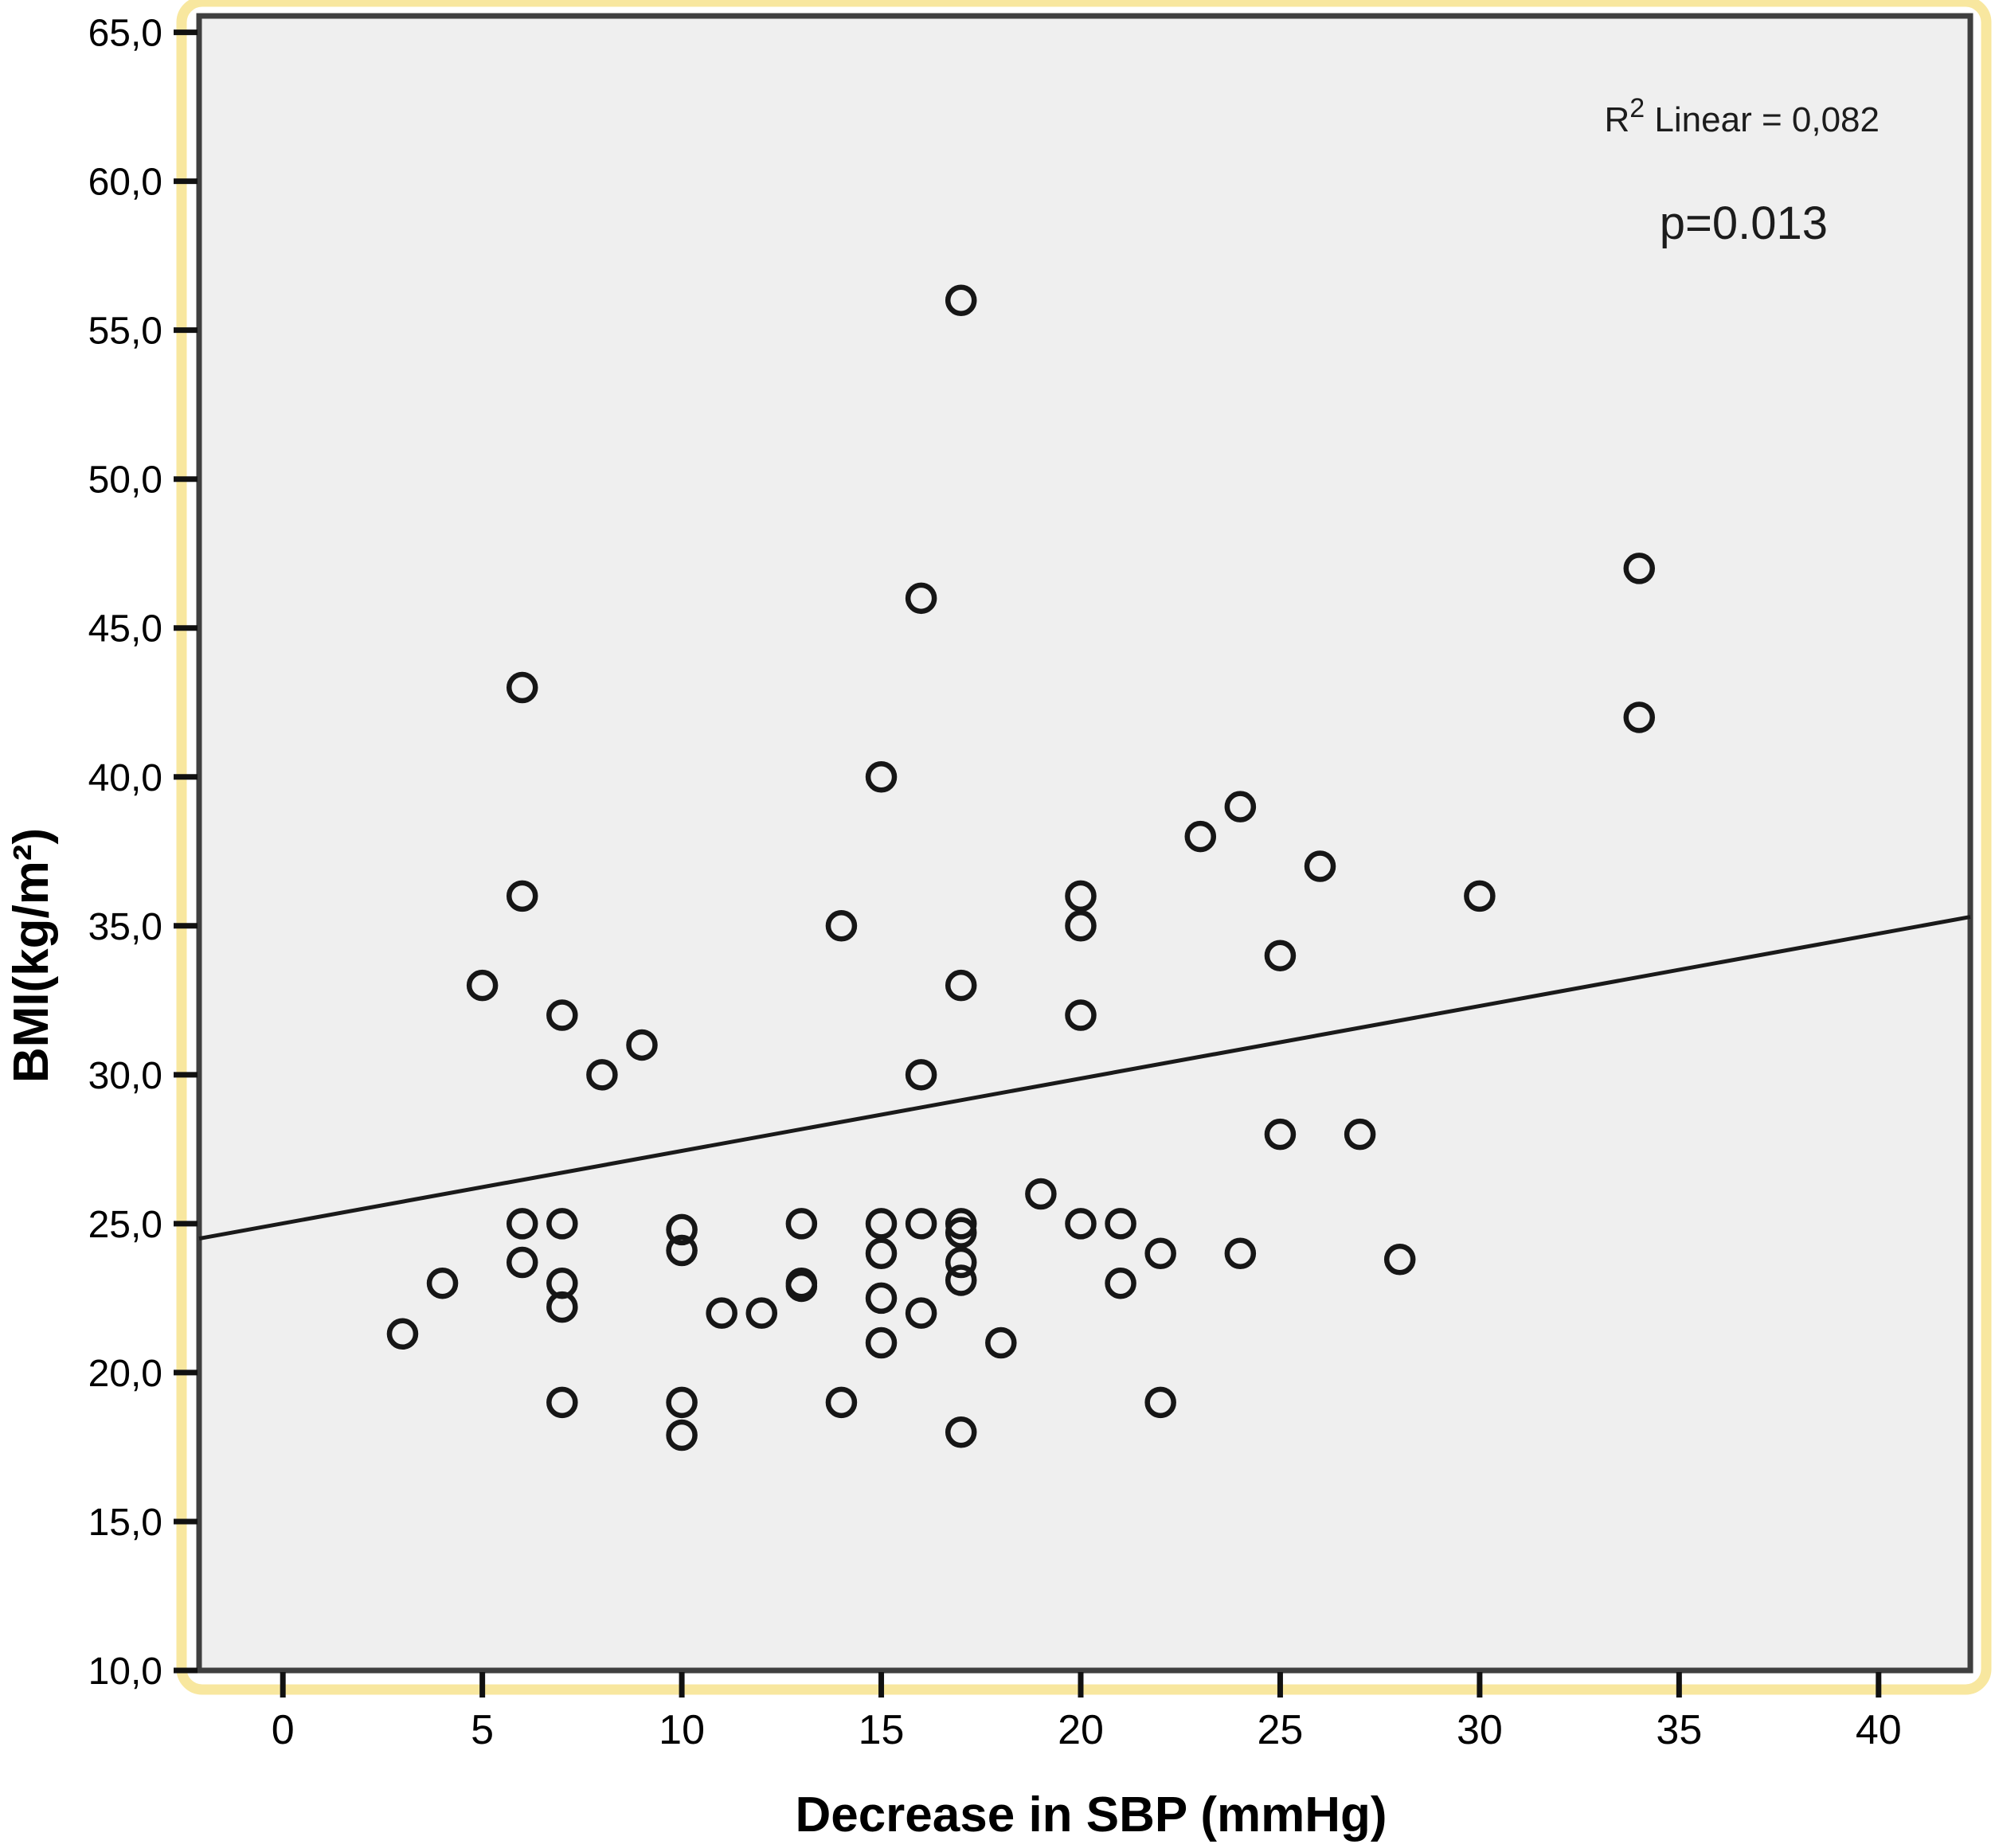 Image resolution: width=1995 pixels, height=1848 pixels. Describe the element at coordinates (1091, 1815) in the screenshot. I see `x-axis-title: Decrease in SBP (mmHg)` at that location.